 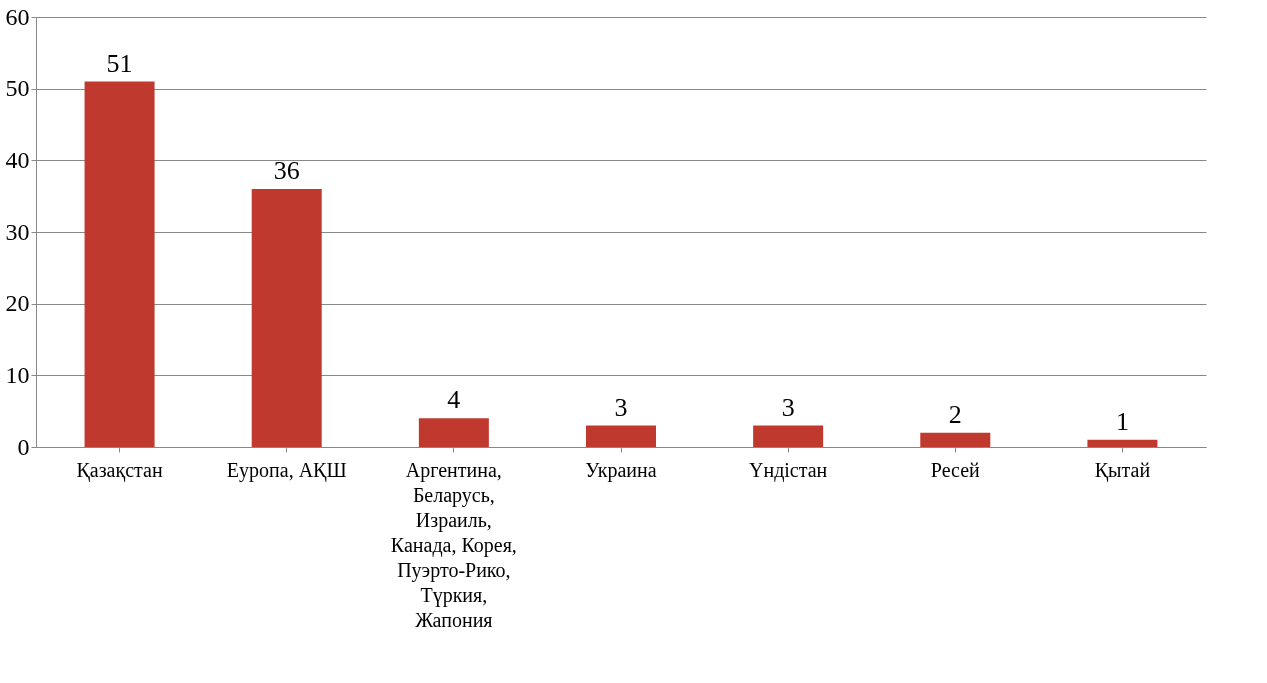 I want to click on y-tick-label: 30, so click(x=17, y=231).